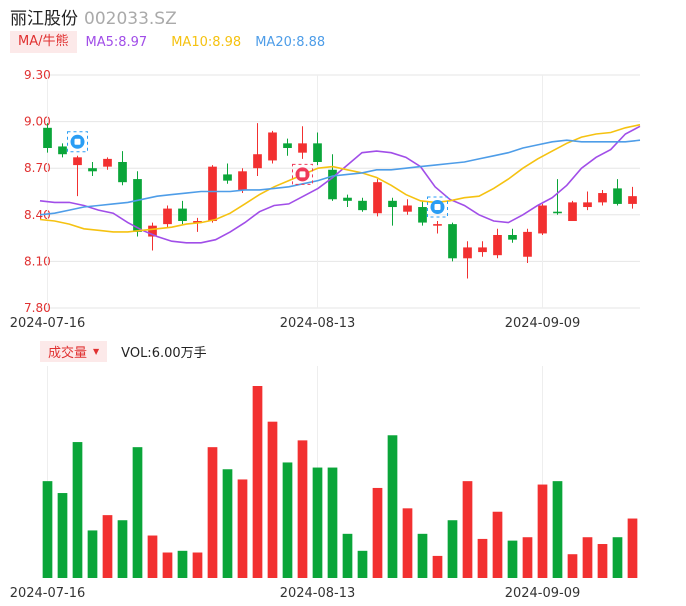 Image resolution: width=686 pixels, height=606 pixels. I want to click on y-tick-label: 8.10, so click(37, 261).